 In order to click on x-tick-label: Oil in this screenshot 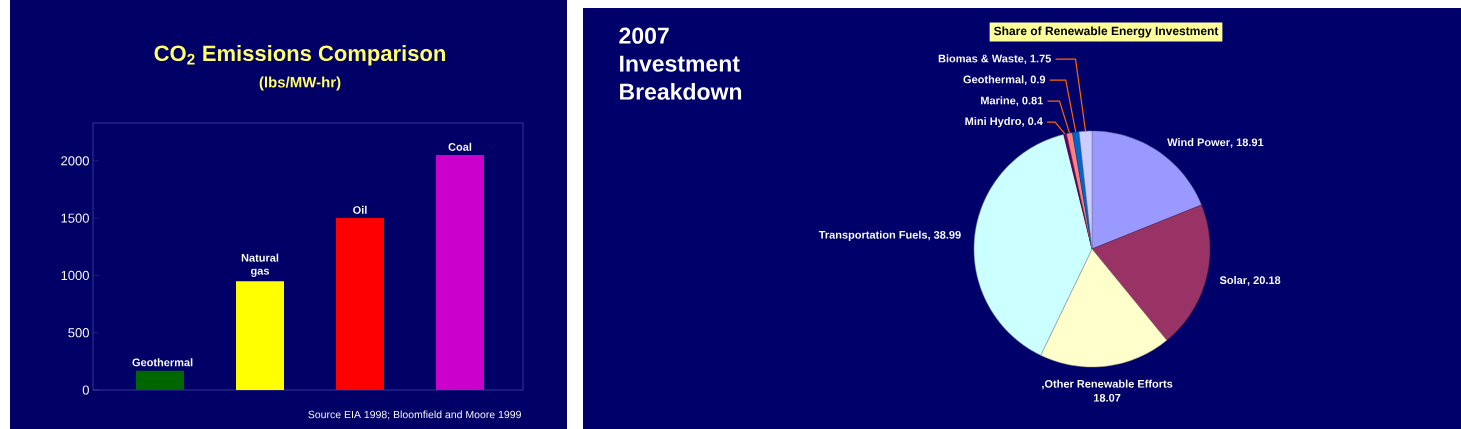, I will do `click(360, 209)`.